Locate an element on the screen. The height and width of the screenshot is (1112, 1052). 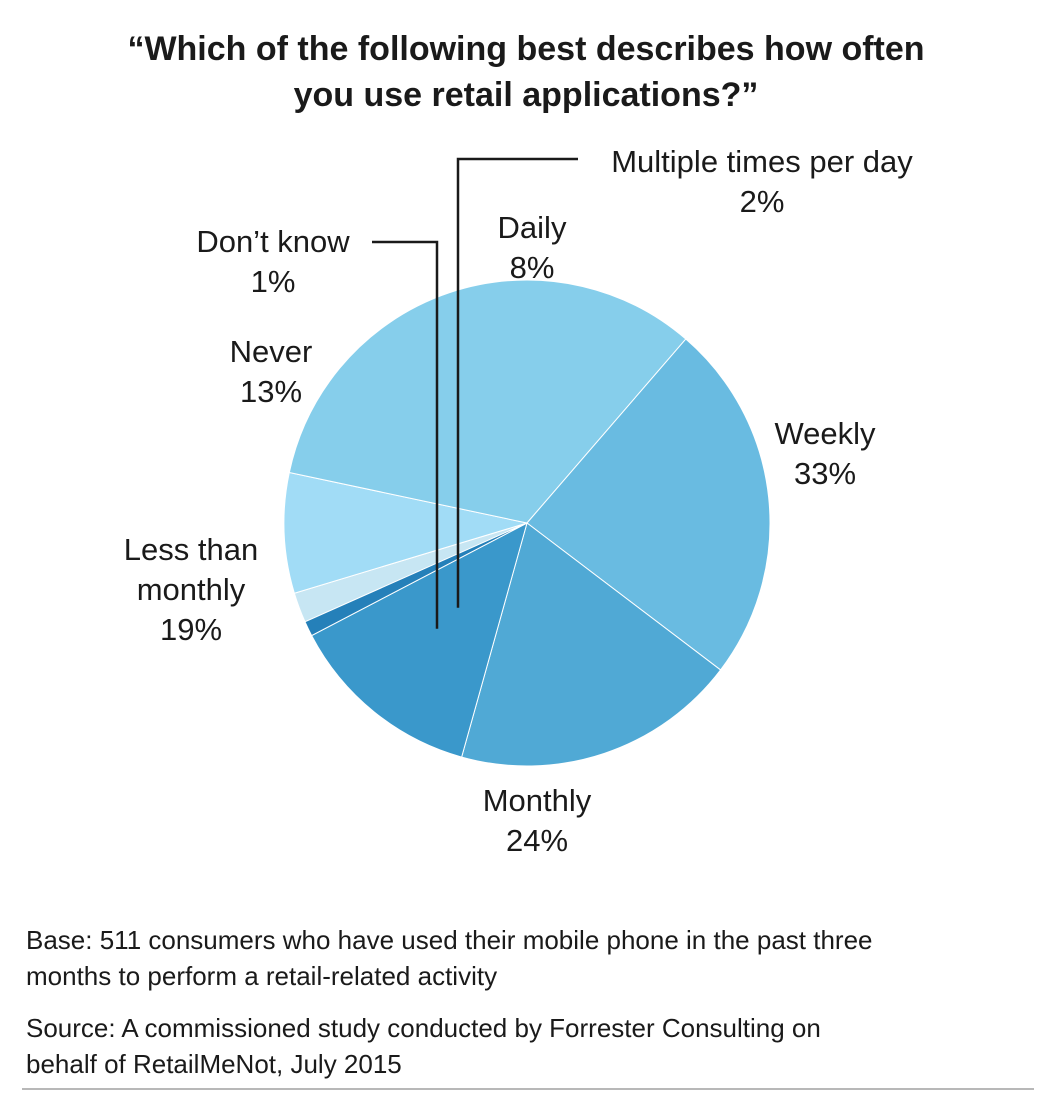
pie-slice-daily is located at coordinates (405, 532).